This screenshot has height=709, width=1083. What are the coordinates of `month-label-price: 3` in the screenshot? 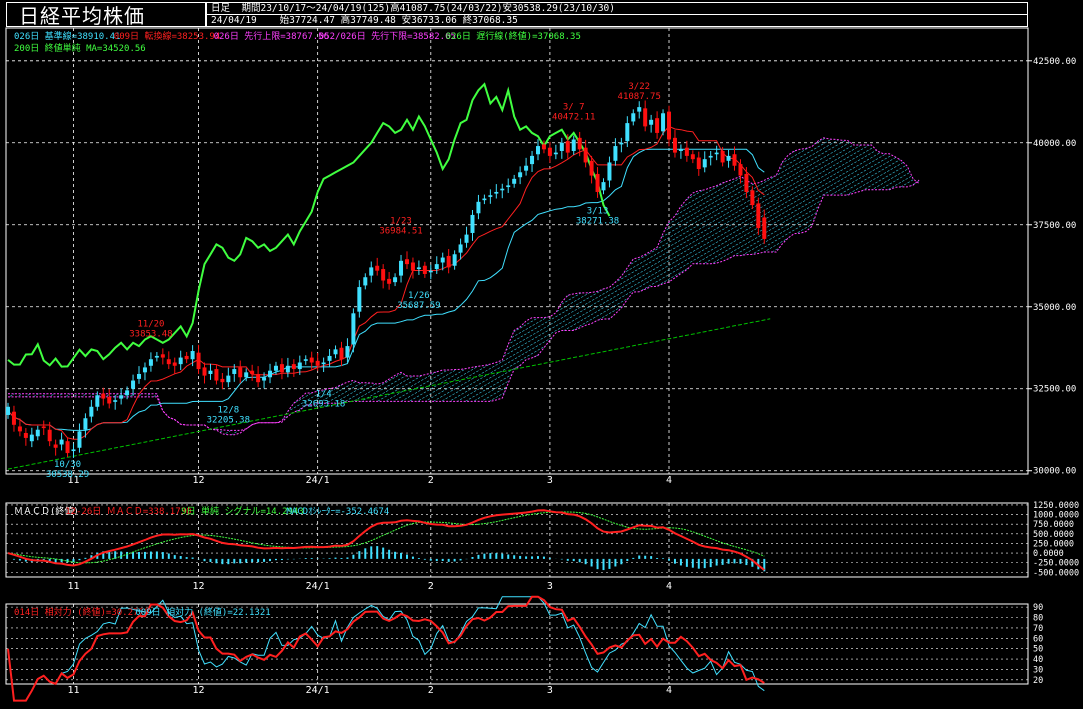 It's located at (550, 480).